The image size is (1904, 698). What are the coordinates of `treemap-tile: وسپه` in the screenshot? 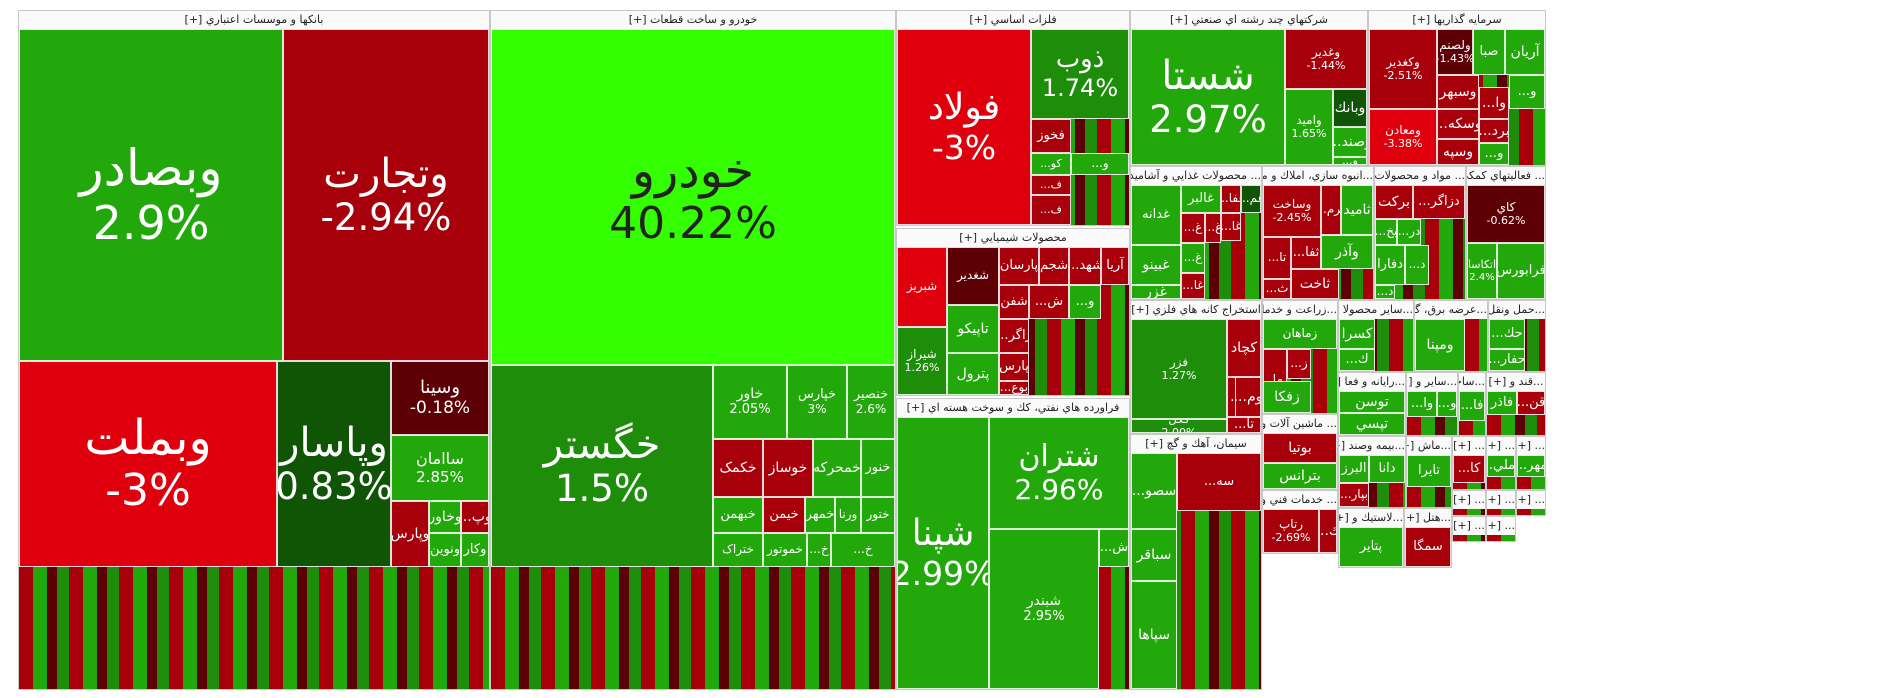 It's located at (1458, 152).